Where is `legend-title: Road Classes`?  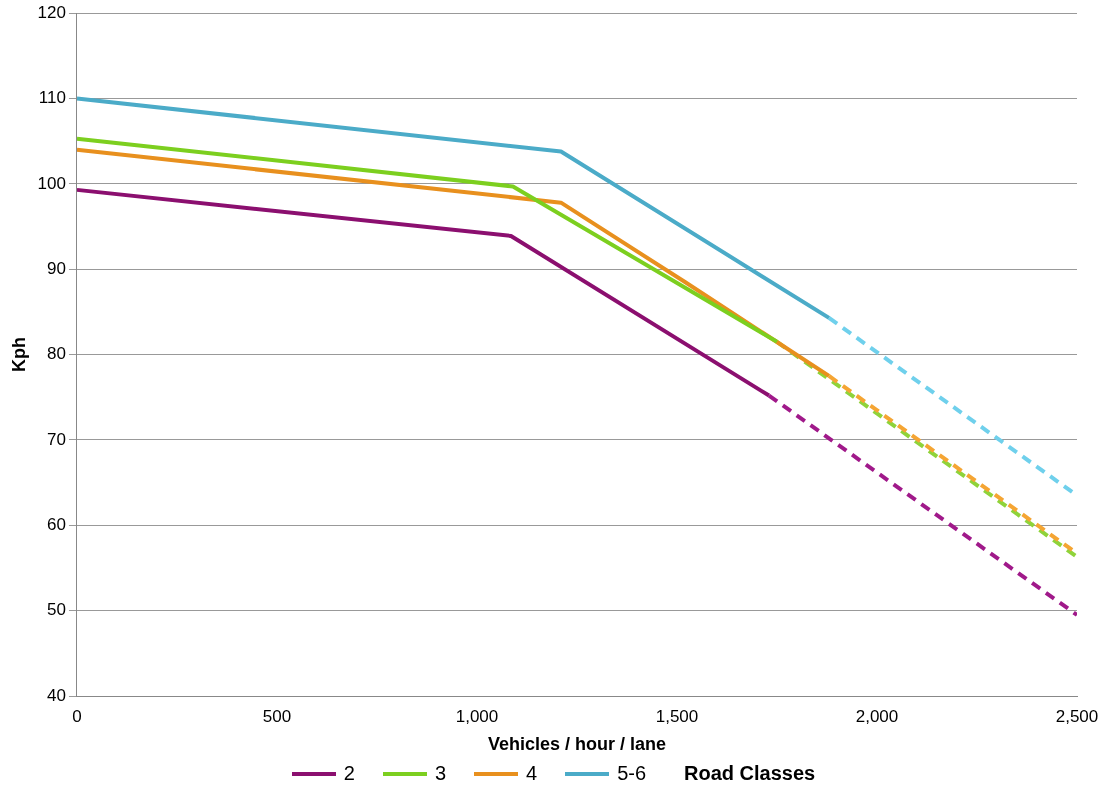 legend-title: Road Classes is located at coordinates (750, 773).